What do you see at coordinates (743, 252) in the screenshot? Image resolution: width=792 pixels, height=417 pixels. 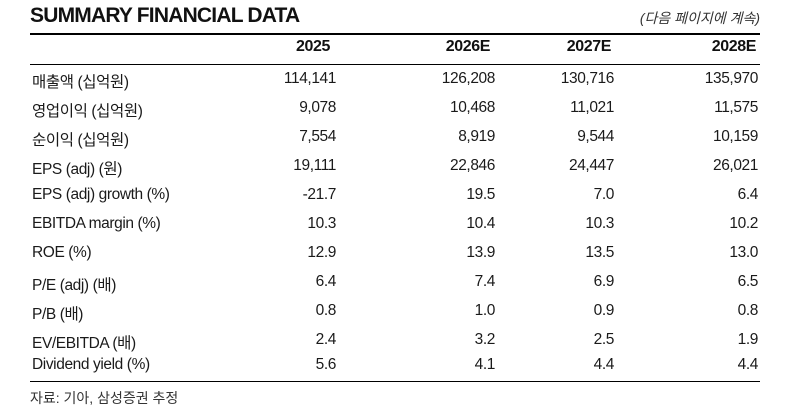 I see `table-cell: 13.0` at bounding box center [743, 252].